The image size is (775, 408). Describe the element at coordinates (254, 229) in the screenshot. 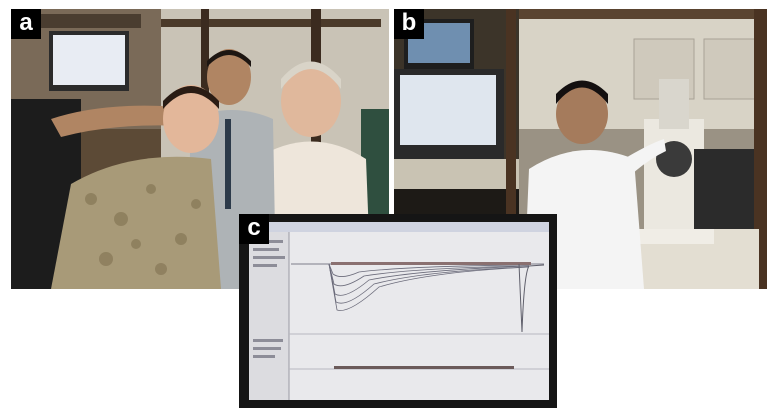

I see `panel-label-c: c` at that location.